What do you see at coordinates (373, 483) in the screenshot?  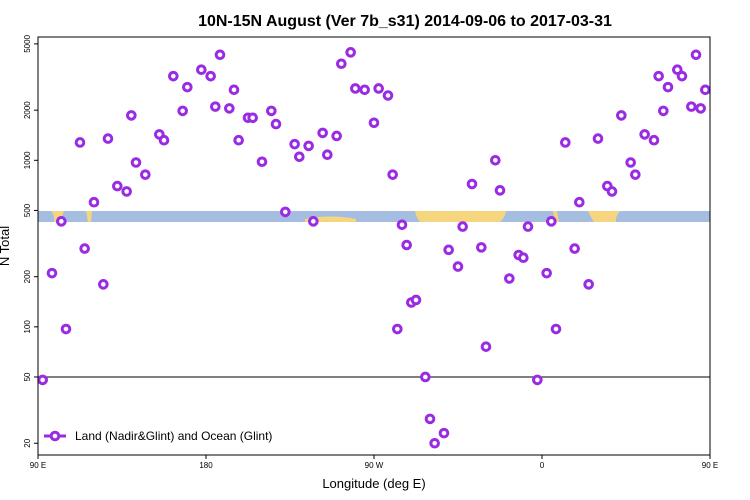 I see `x-axis-label: Longitude (deg E)` at bounding box center [373, 483].